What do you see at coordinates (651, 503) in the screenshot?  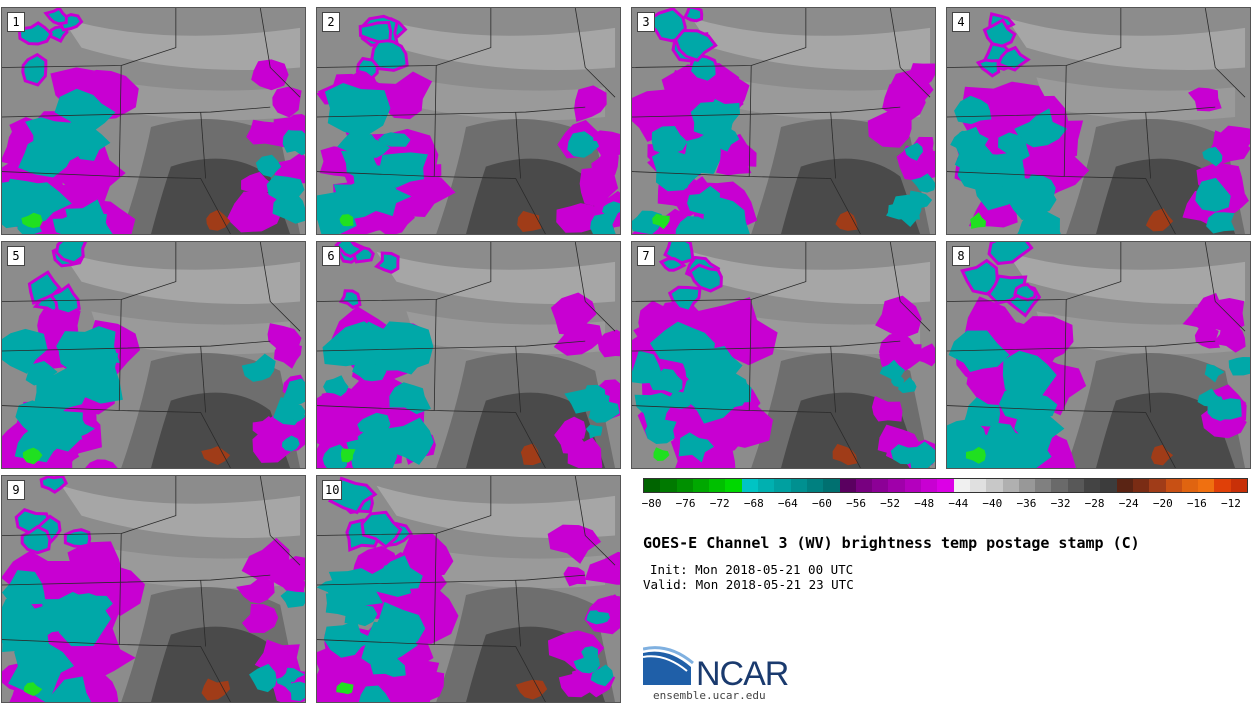 I see `colorbar-tick-label: −80` at bounding box center [651, 503].